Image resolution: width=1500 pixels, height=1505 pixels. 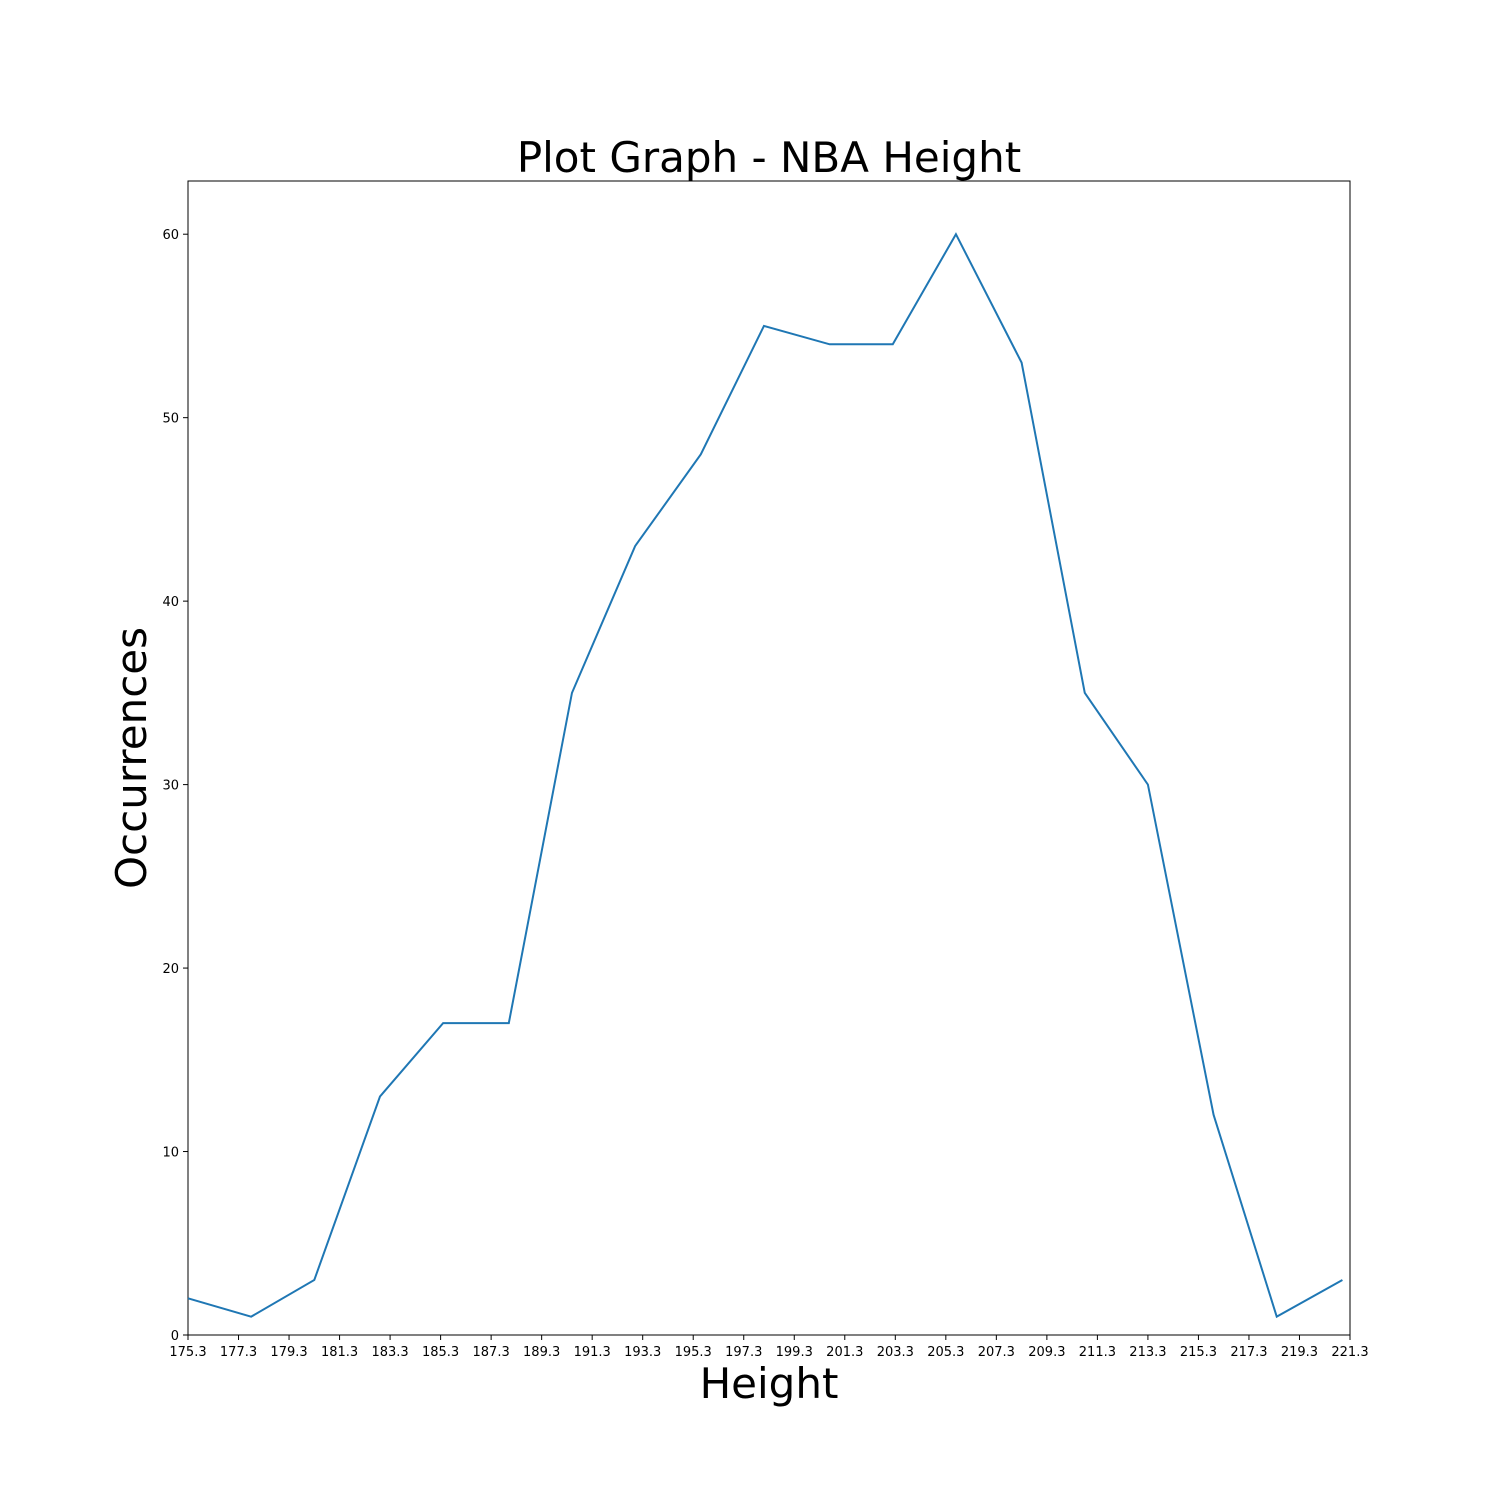 I want to click on y-axis: 0 10 20 30 40 50 60, so click(x=175, y=786).